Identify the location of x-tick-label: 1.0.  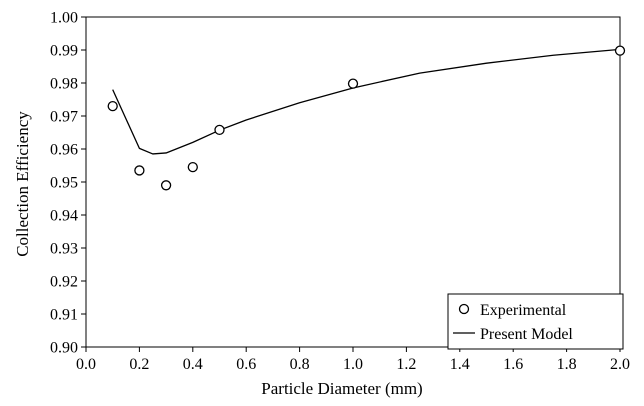
(353, 364).